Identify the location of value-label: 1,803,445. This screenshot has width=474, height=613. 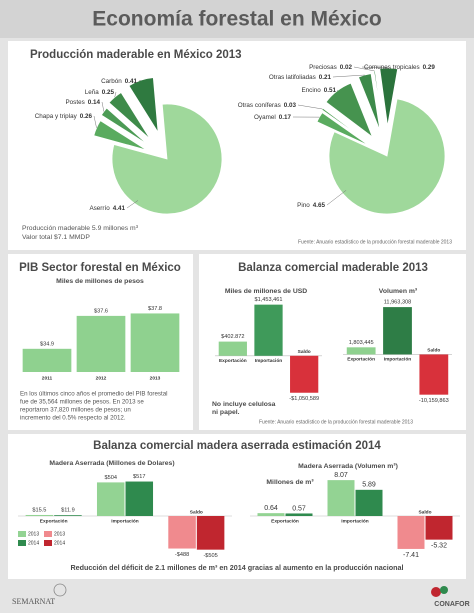
(361, 343).